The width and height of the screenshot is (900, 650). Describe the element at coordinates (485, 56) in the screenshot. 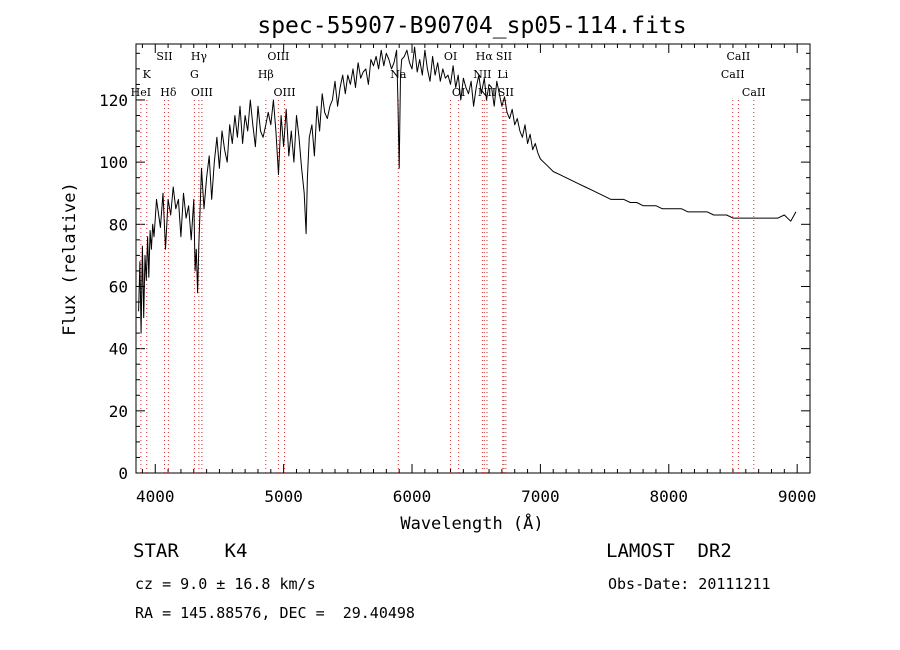

I see `spectral-line-label: Hα` at that location.